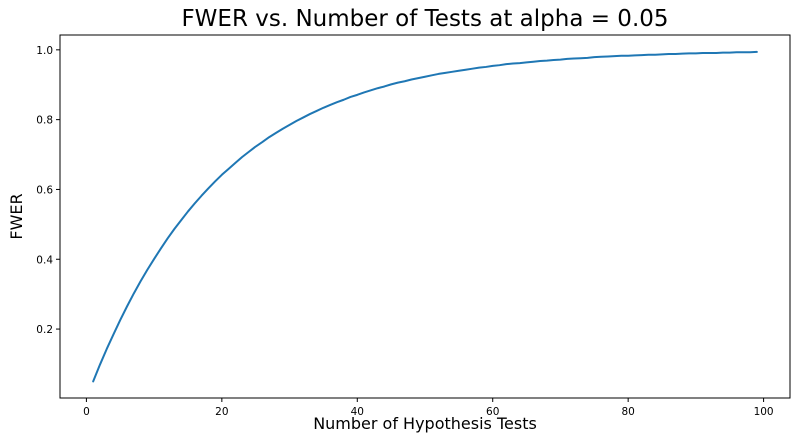 The height and width of the screenshot is (444, 808). Describe the element at coordinates (764, 412) in the screenshot. I see `x-tick-label: 100` at that location.